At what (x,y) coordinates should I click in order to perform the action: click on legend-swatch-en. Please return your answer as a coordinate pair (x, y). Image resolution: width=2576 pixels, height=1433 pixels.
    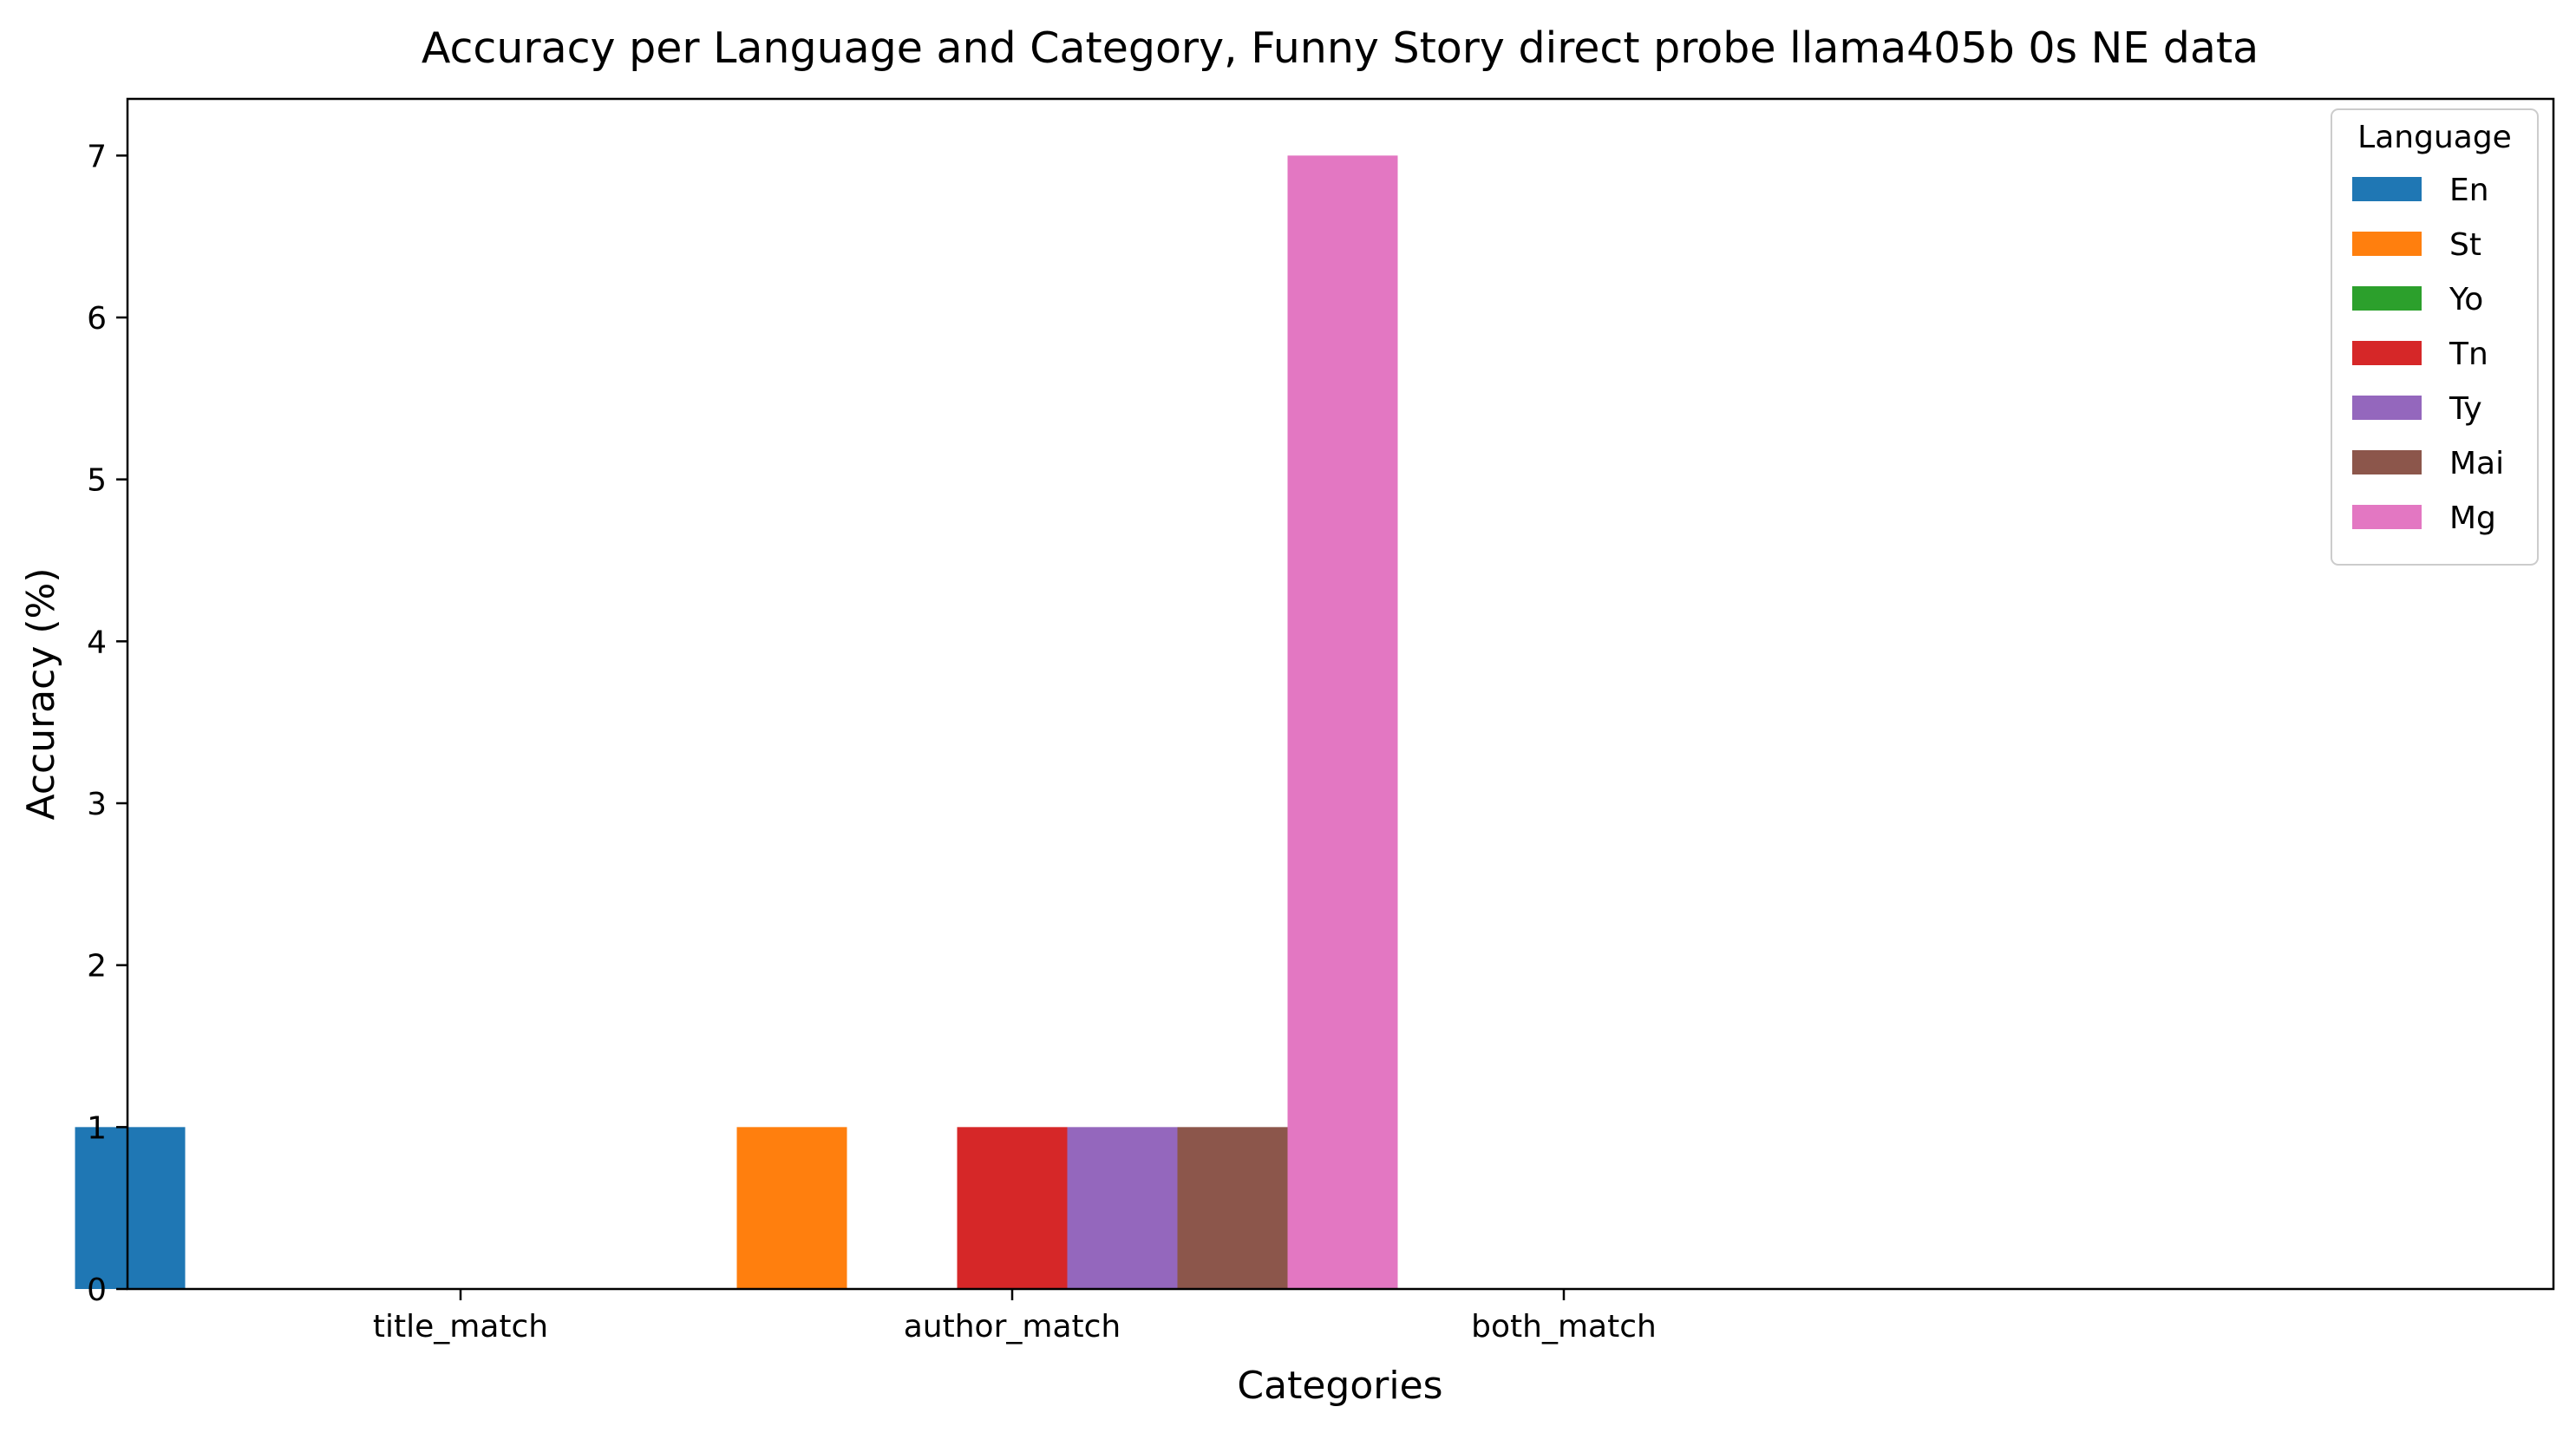
    Looking at the image, I should click on (2387, 189).